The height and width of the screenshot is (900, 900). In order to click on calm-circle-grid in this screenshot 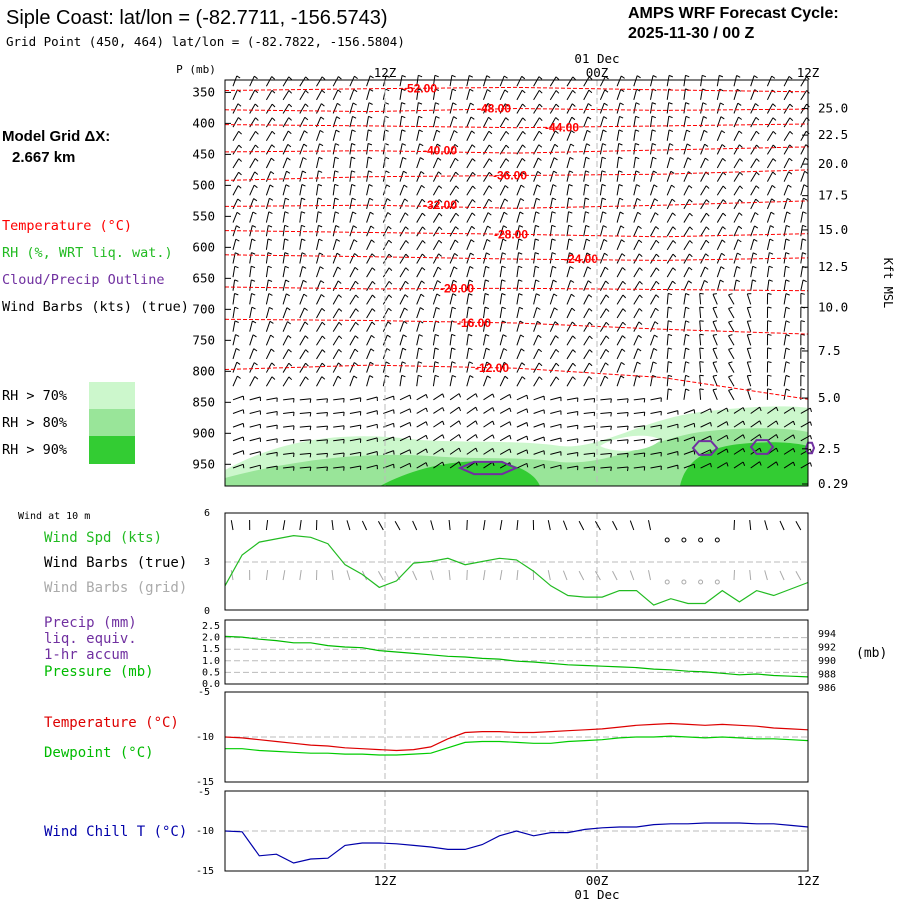, I will do `click(717, 582)`.